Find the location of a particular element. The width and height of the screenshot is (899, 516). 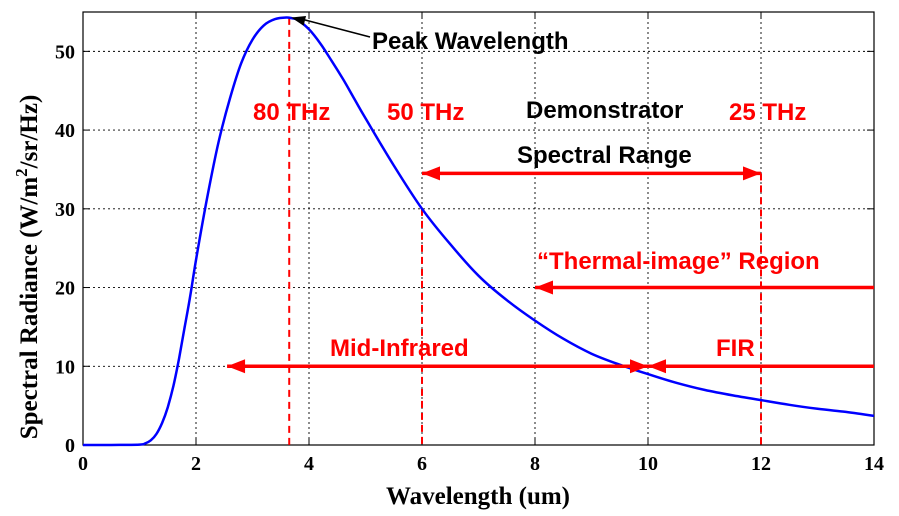

peak-pointer-line is located at coordinates (337, 28).